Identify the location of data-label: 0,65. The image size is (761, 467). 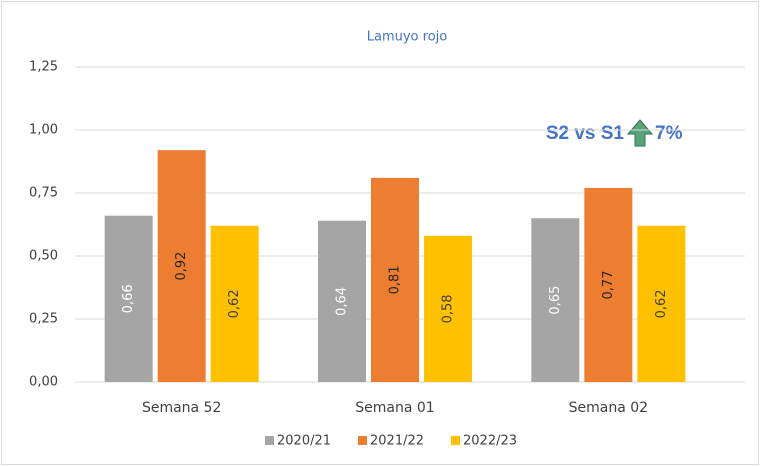
(555, 300).